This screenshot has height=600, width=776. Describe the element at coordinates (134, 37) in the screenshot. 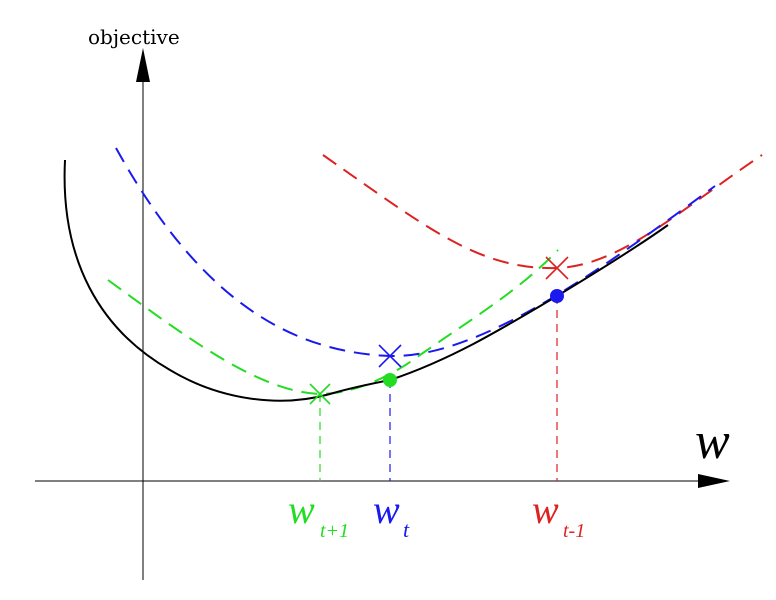

I see `y-axis-label: objective` at that location.